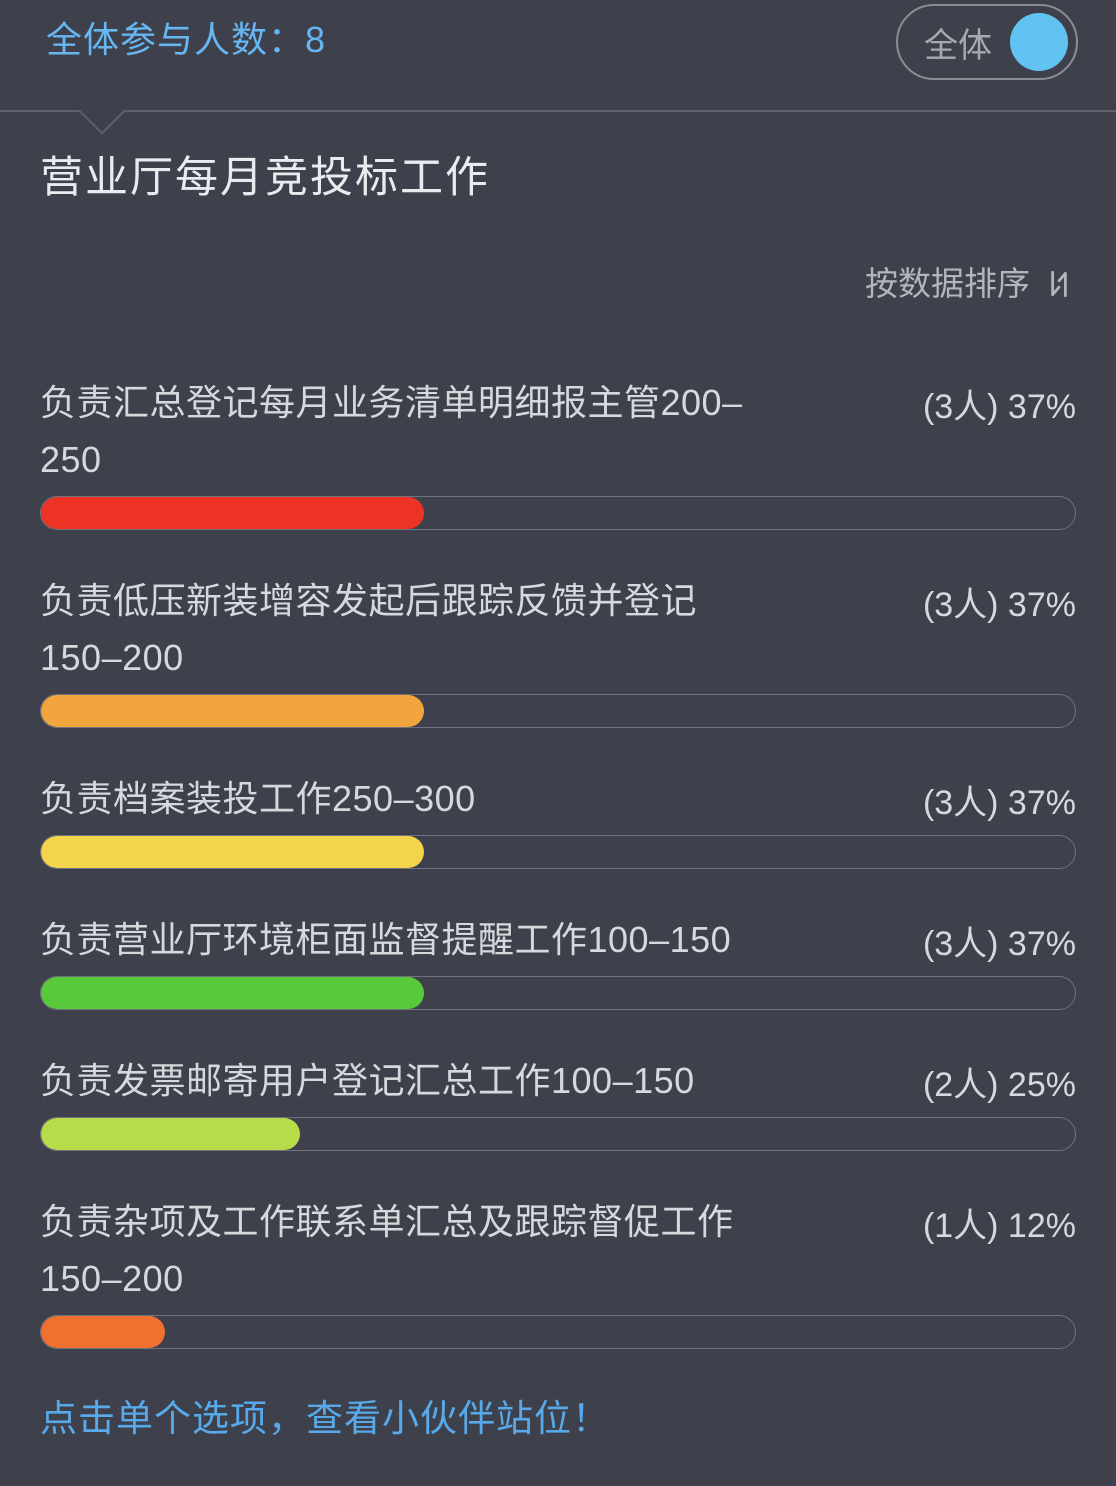  I want to click on poll-title: 营业厅每月竞投标工作, so click(265, 178).